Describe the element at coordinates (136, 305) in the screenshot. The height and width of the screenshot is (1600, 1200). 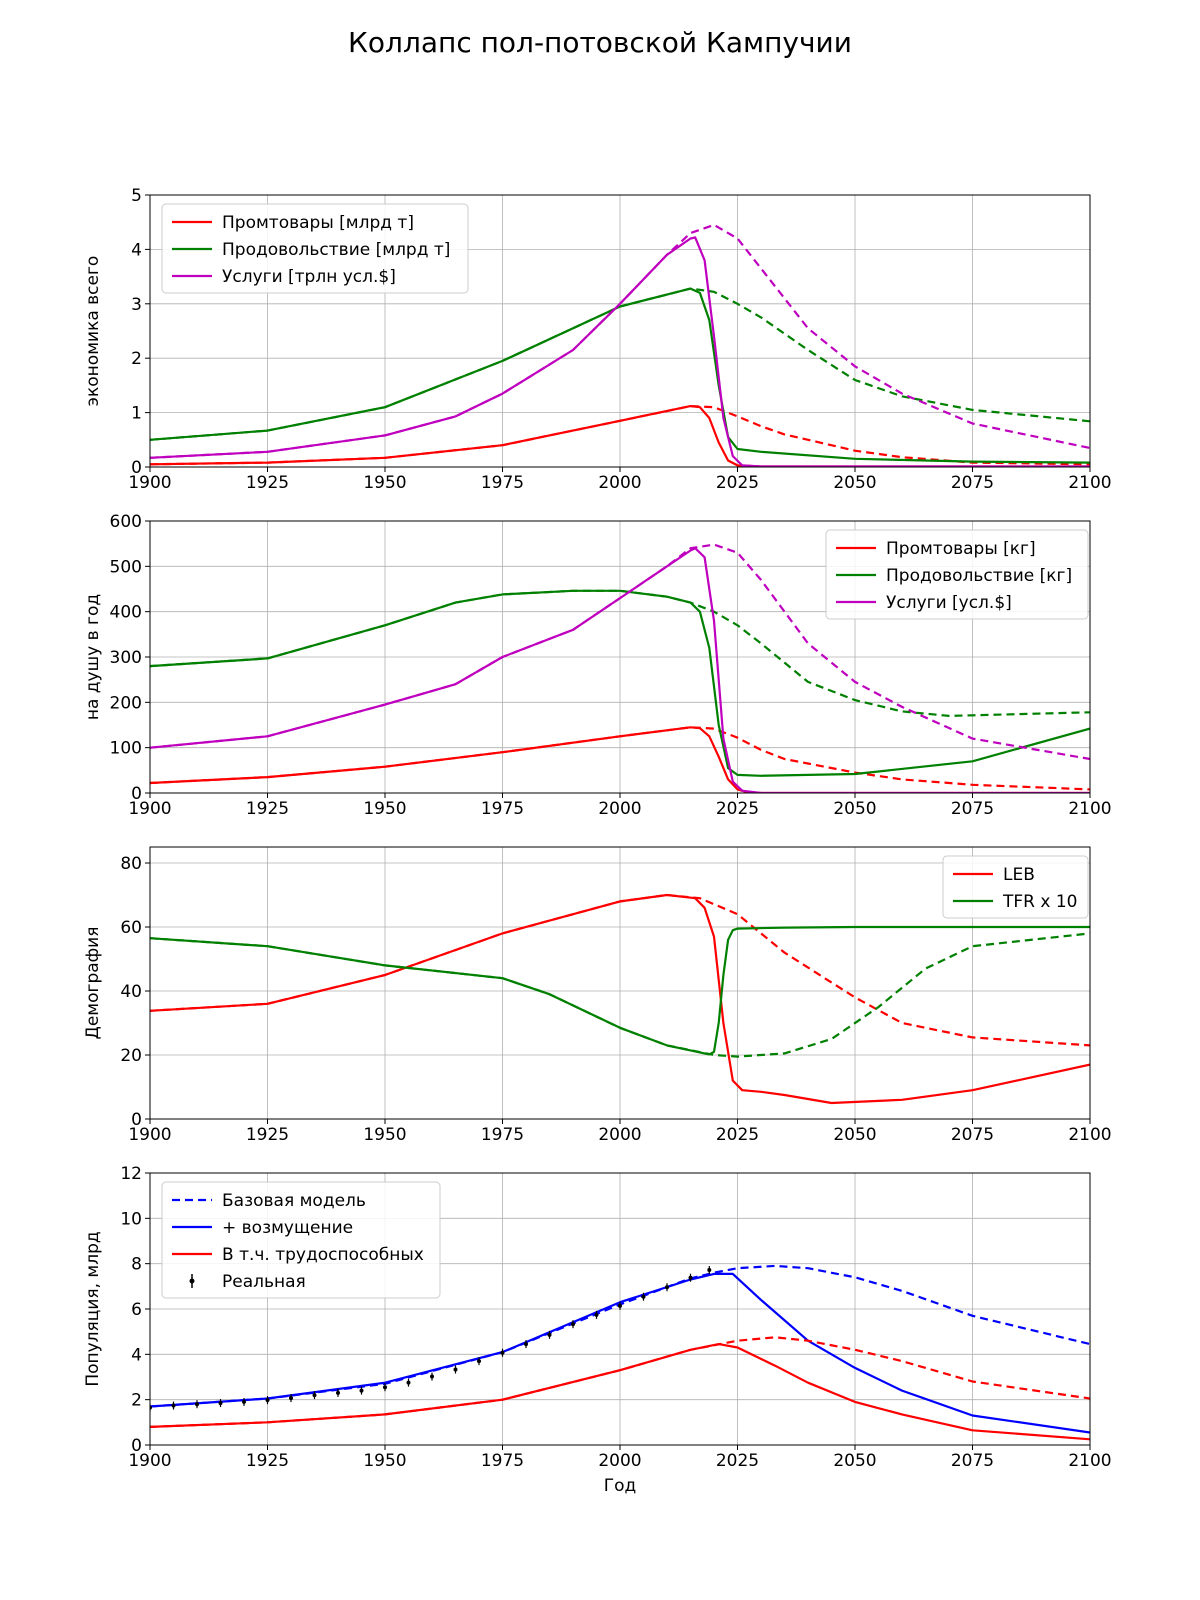
I see `y-tick-label: 3` at that location.